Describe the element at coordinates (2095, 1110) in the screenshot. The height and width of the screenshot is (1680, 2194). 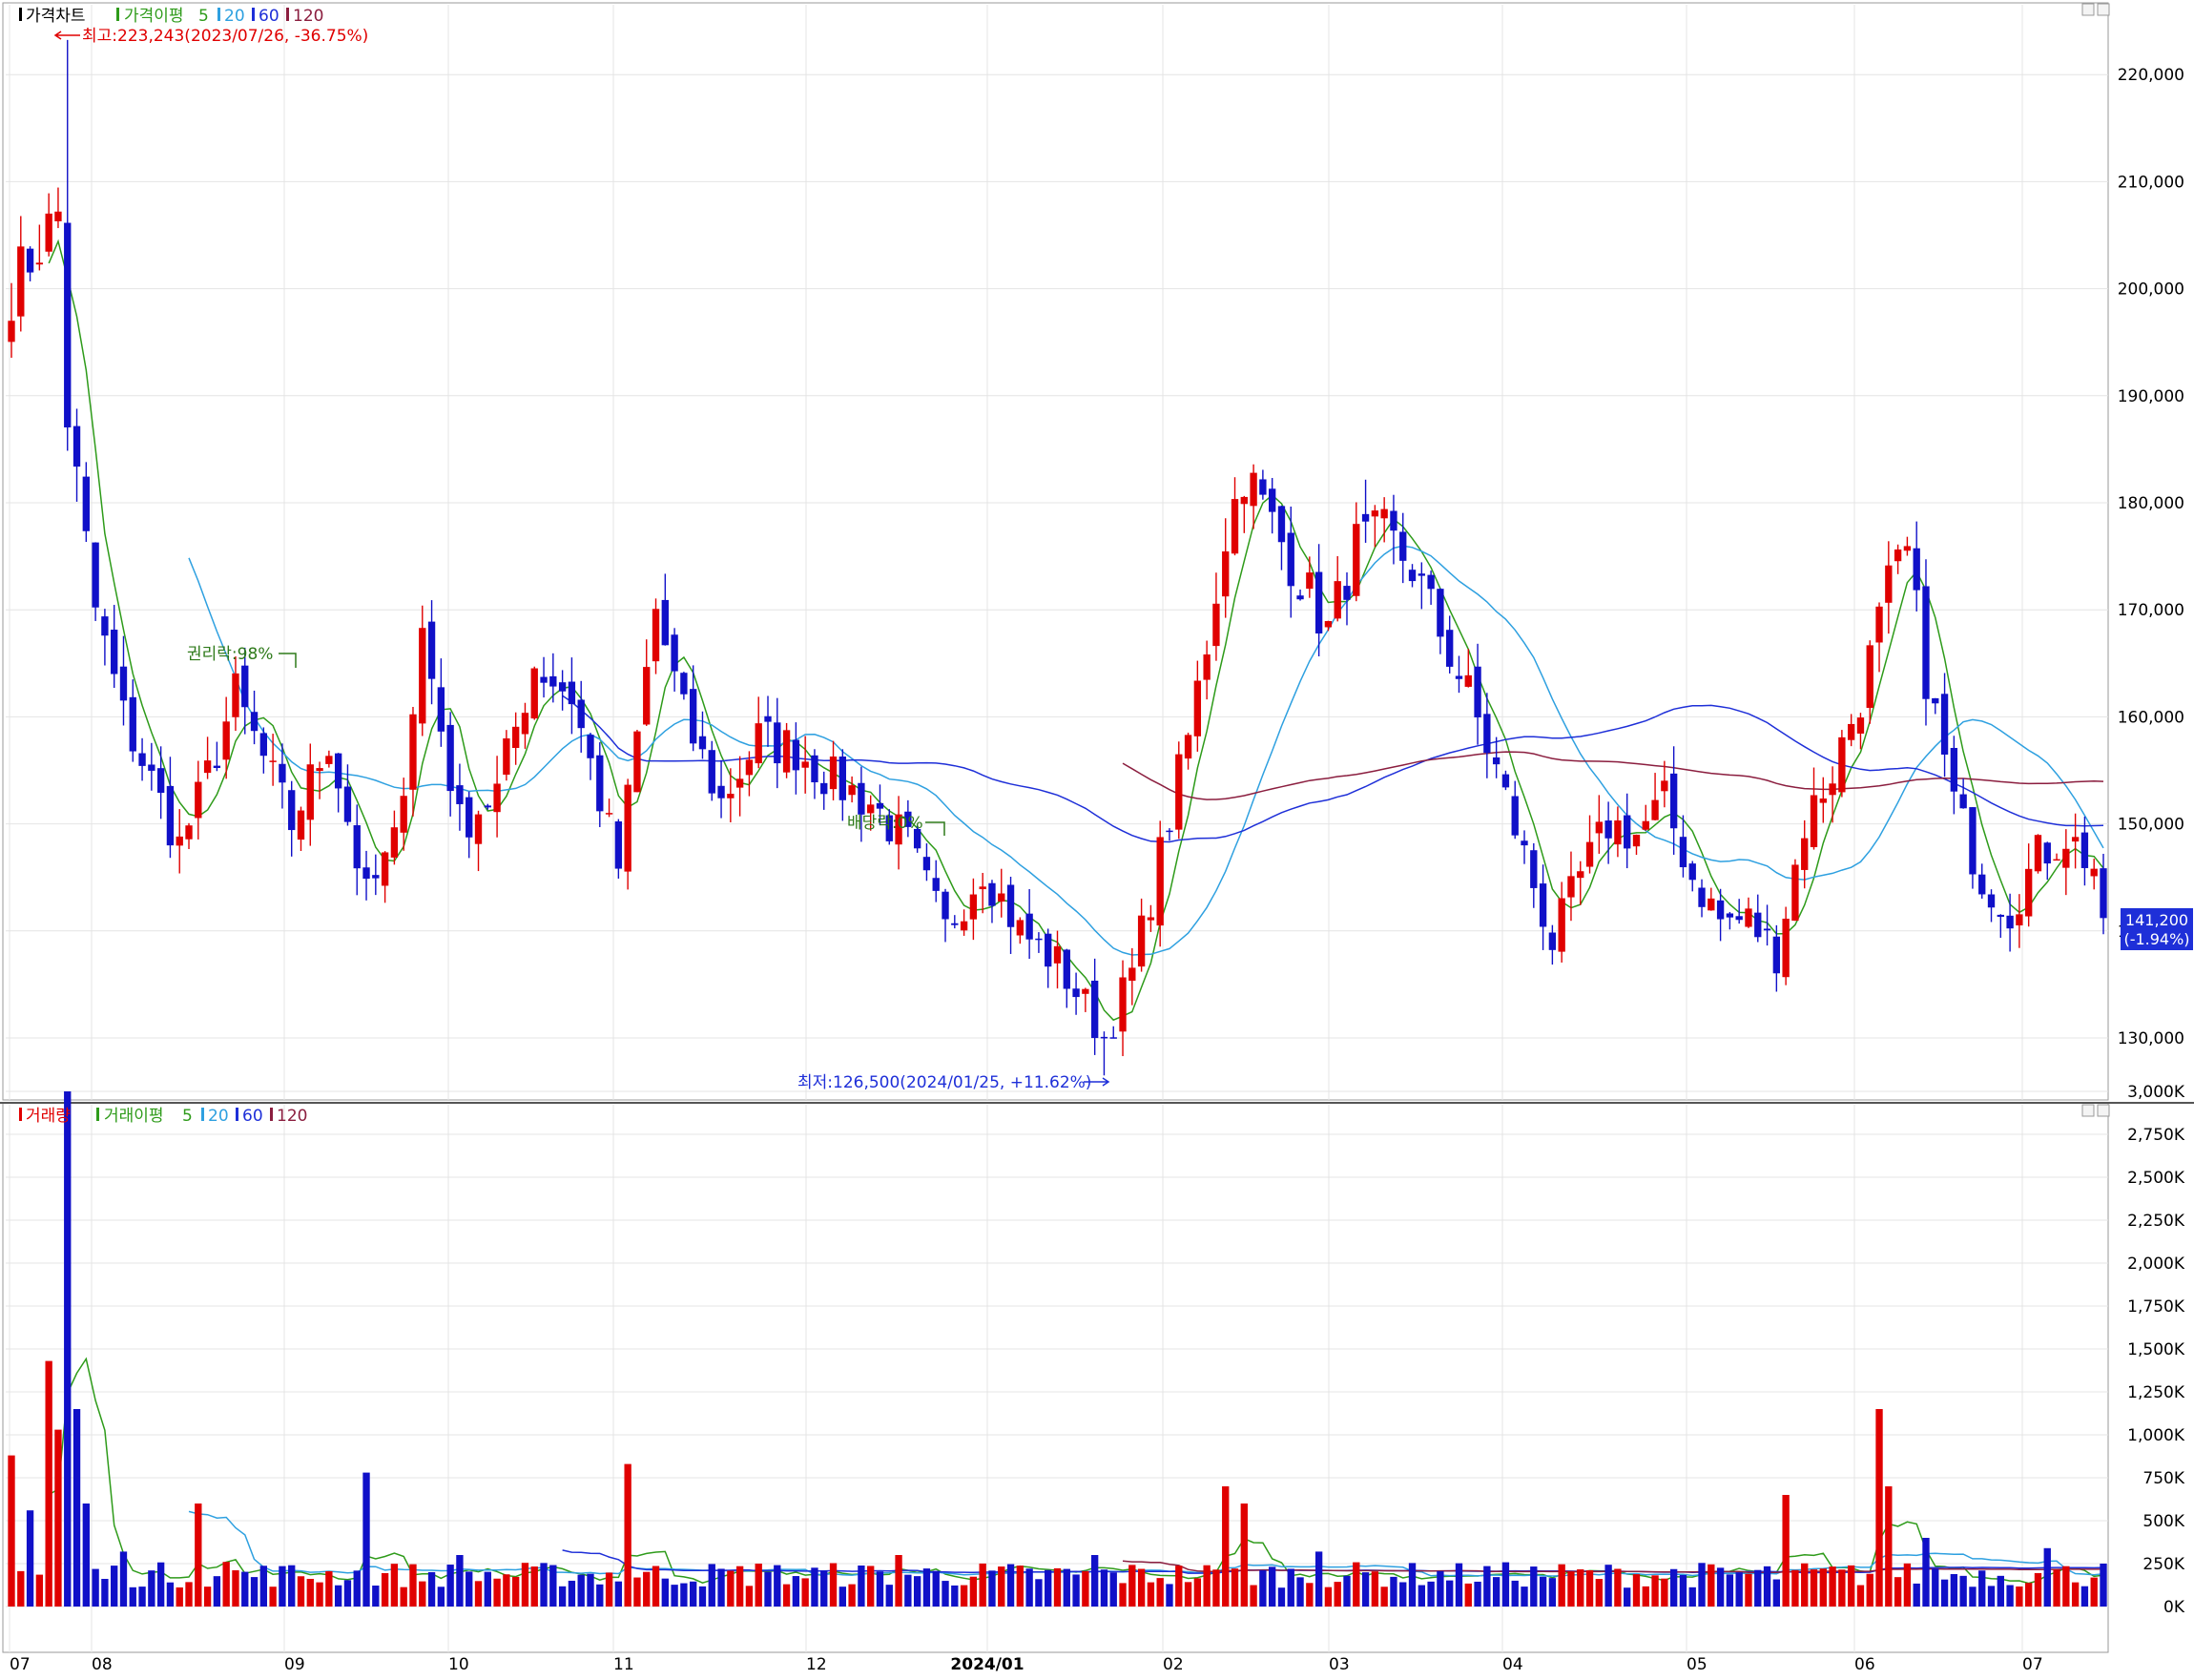
I see `volume-panel-window-buttons` at that location.